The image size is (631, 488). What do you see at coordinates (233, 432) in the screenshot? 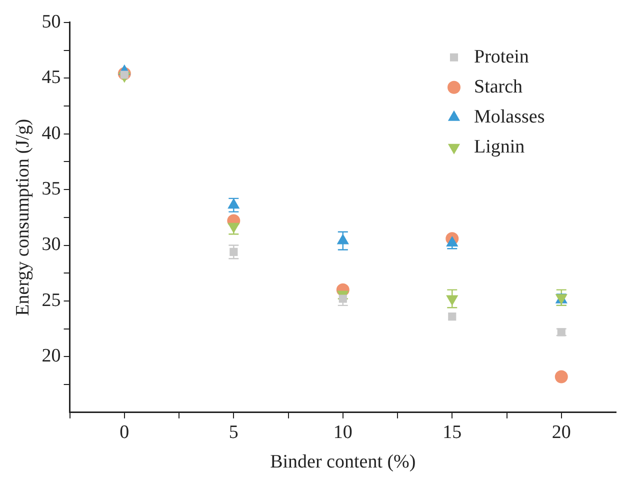
I see `x-tick-label: 5` at bounding box center [233, 432].